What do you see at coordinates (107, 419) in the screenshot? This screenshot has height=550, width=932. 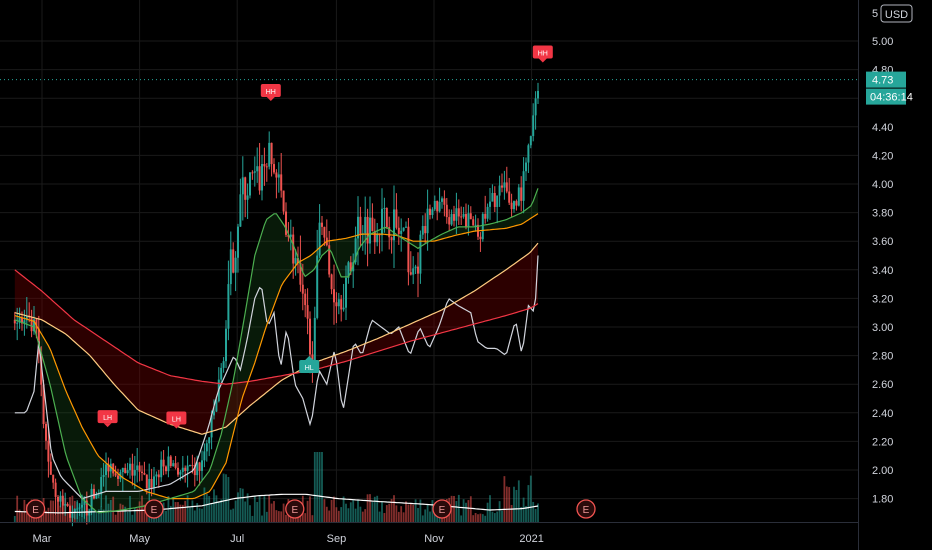 I see `pivot-label-lh: LH` at bounding box center [107, 419].